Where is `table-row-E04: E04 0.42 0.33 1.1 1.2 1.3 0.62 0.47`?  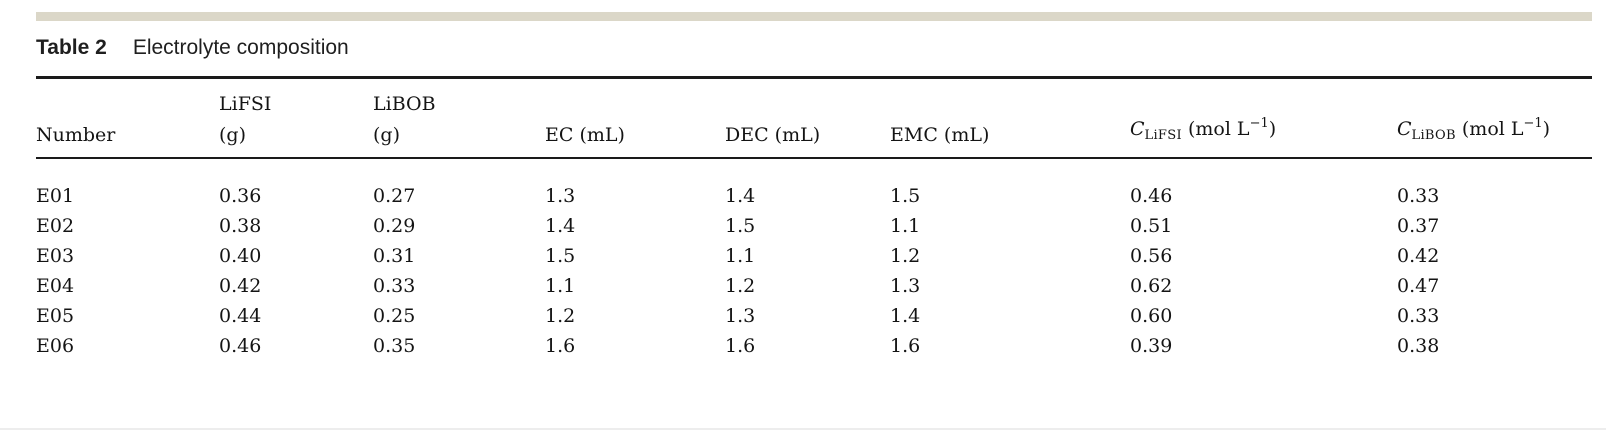 table-row-E04: E04 0.42 0.33 1.1 1.2 1.3 0.62 0.47 is located at coordinates (814, 286).